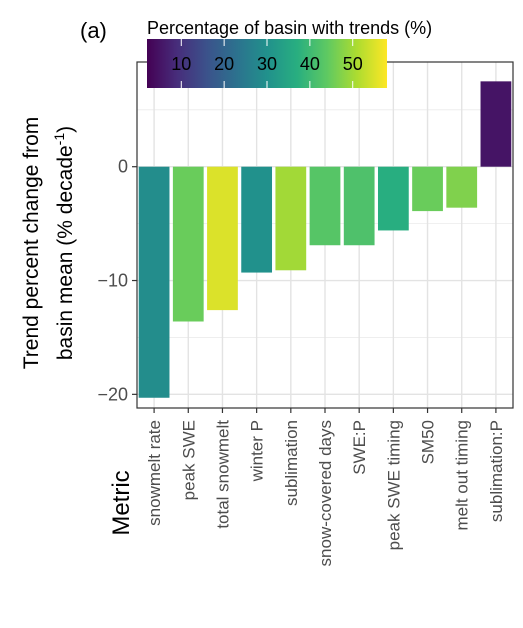  I want to click on bar-snowmelt-rate, so click(154, 282).